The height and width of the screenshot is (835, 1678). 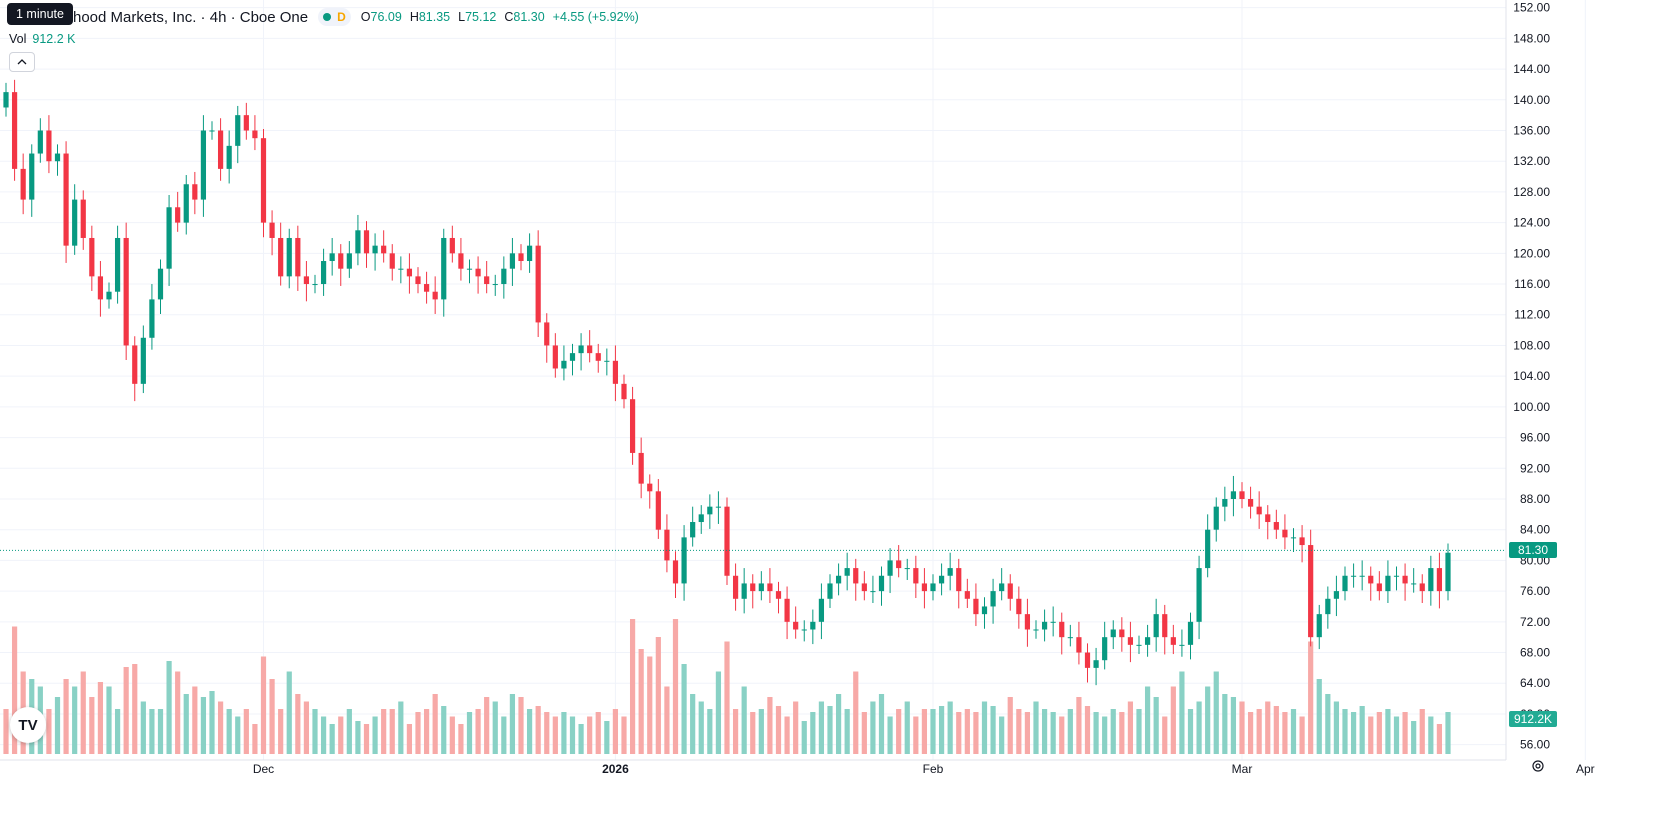 I want to click on logo-text: TV, so click(x=28, y=725).